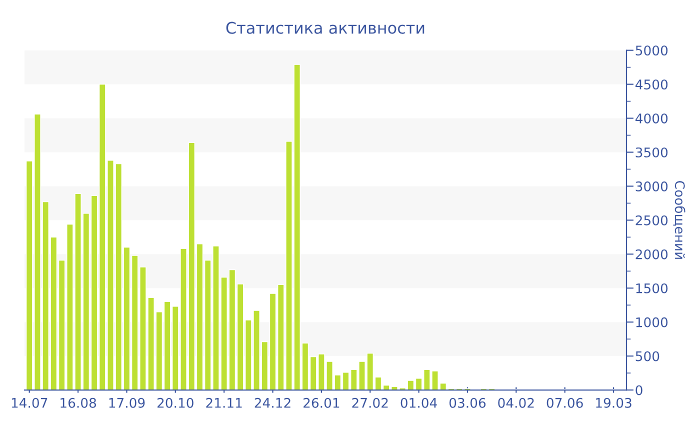  Describe the element at coordinates (648, 356) in the screenshot. I see `y-tick-label: 500` at that location.